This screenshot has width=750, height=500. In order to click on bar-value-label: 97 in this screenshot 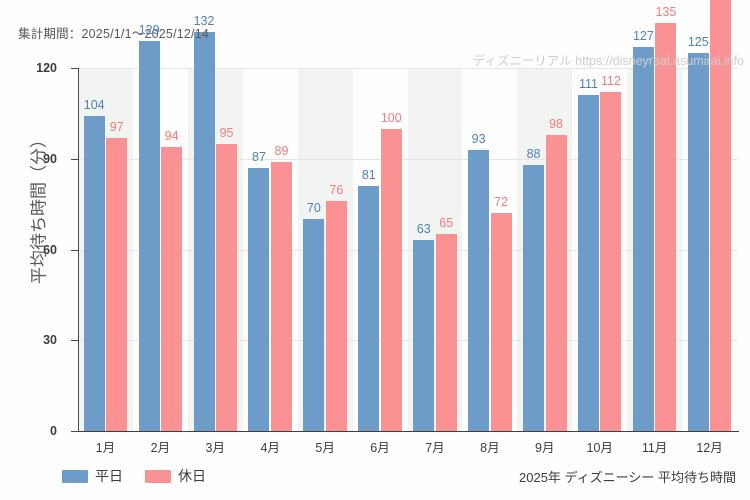, I will do `click(116, 126)`.